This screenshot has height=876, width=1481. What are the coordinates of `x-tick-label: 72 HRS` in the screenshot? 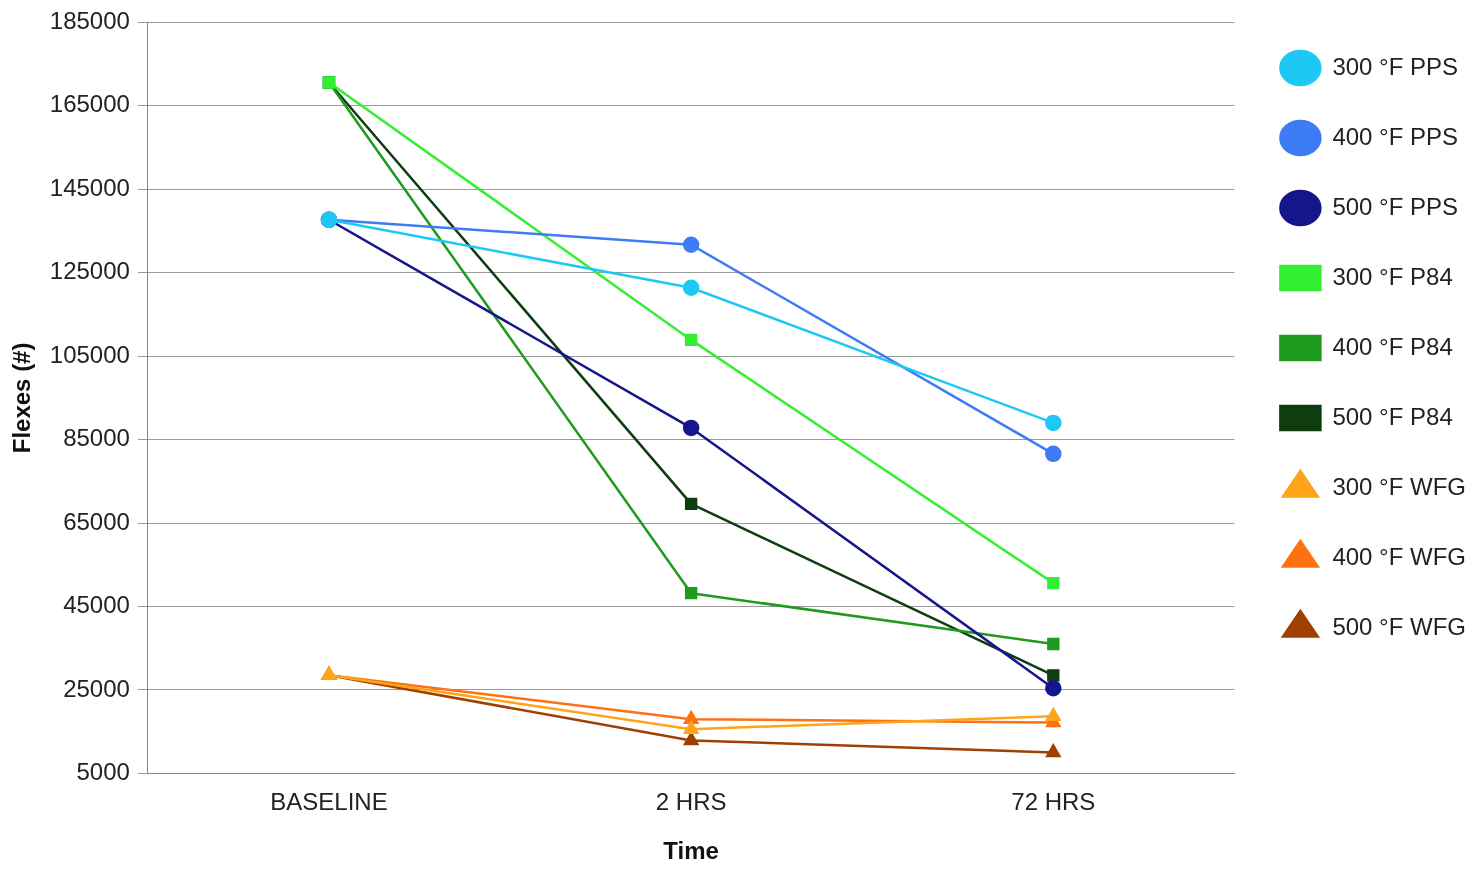 It's located at (1053, 802).